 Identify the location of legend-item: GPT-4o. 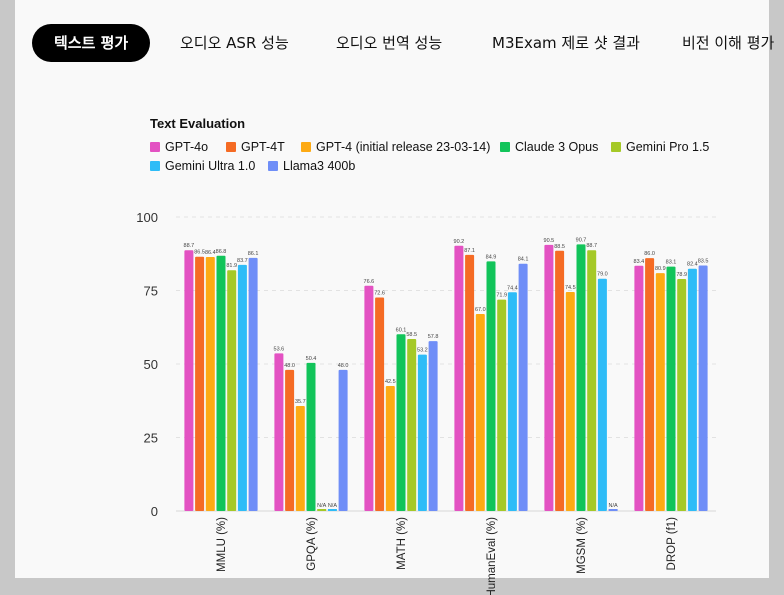
(179, 147).